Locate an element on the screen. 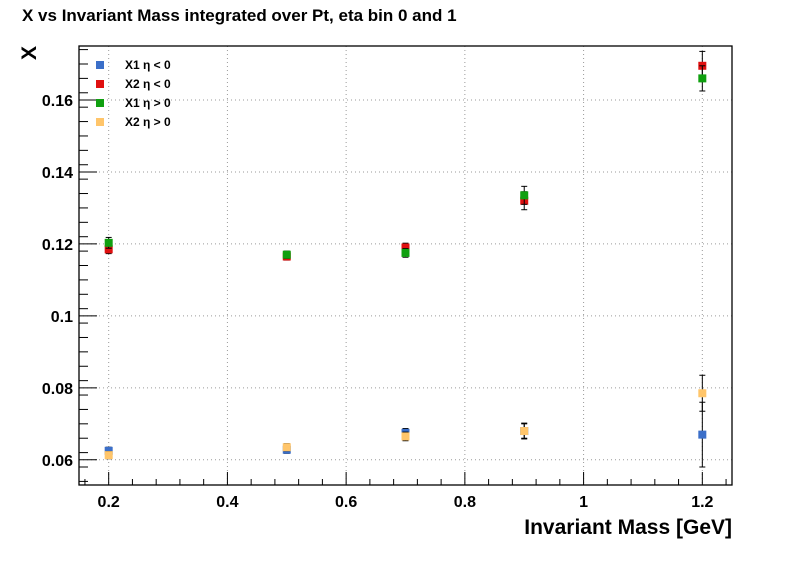 This screenshot has width=796, height=572. legend: X1 η < 0 X2 η < 0 X1 η > 0 X2 η > 0 is located at coordinates (133, 93).